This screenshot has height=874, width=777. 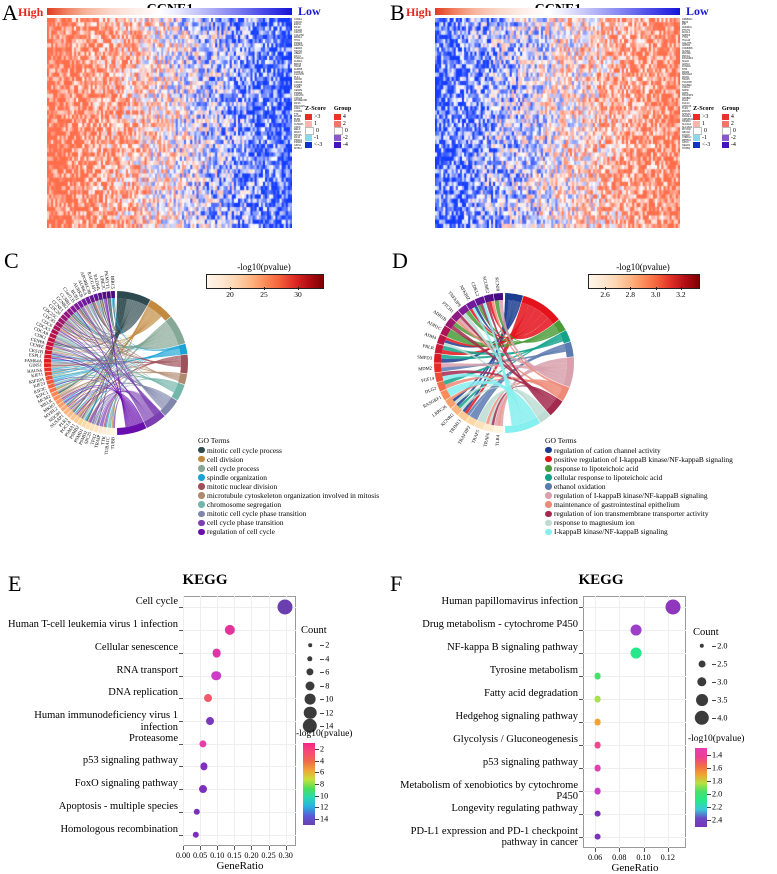 I want to click on gene-label: TUBB, so click(x=297, y=88).